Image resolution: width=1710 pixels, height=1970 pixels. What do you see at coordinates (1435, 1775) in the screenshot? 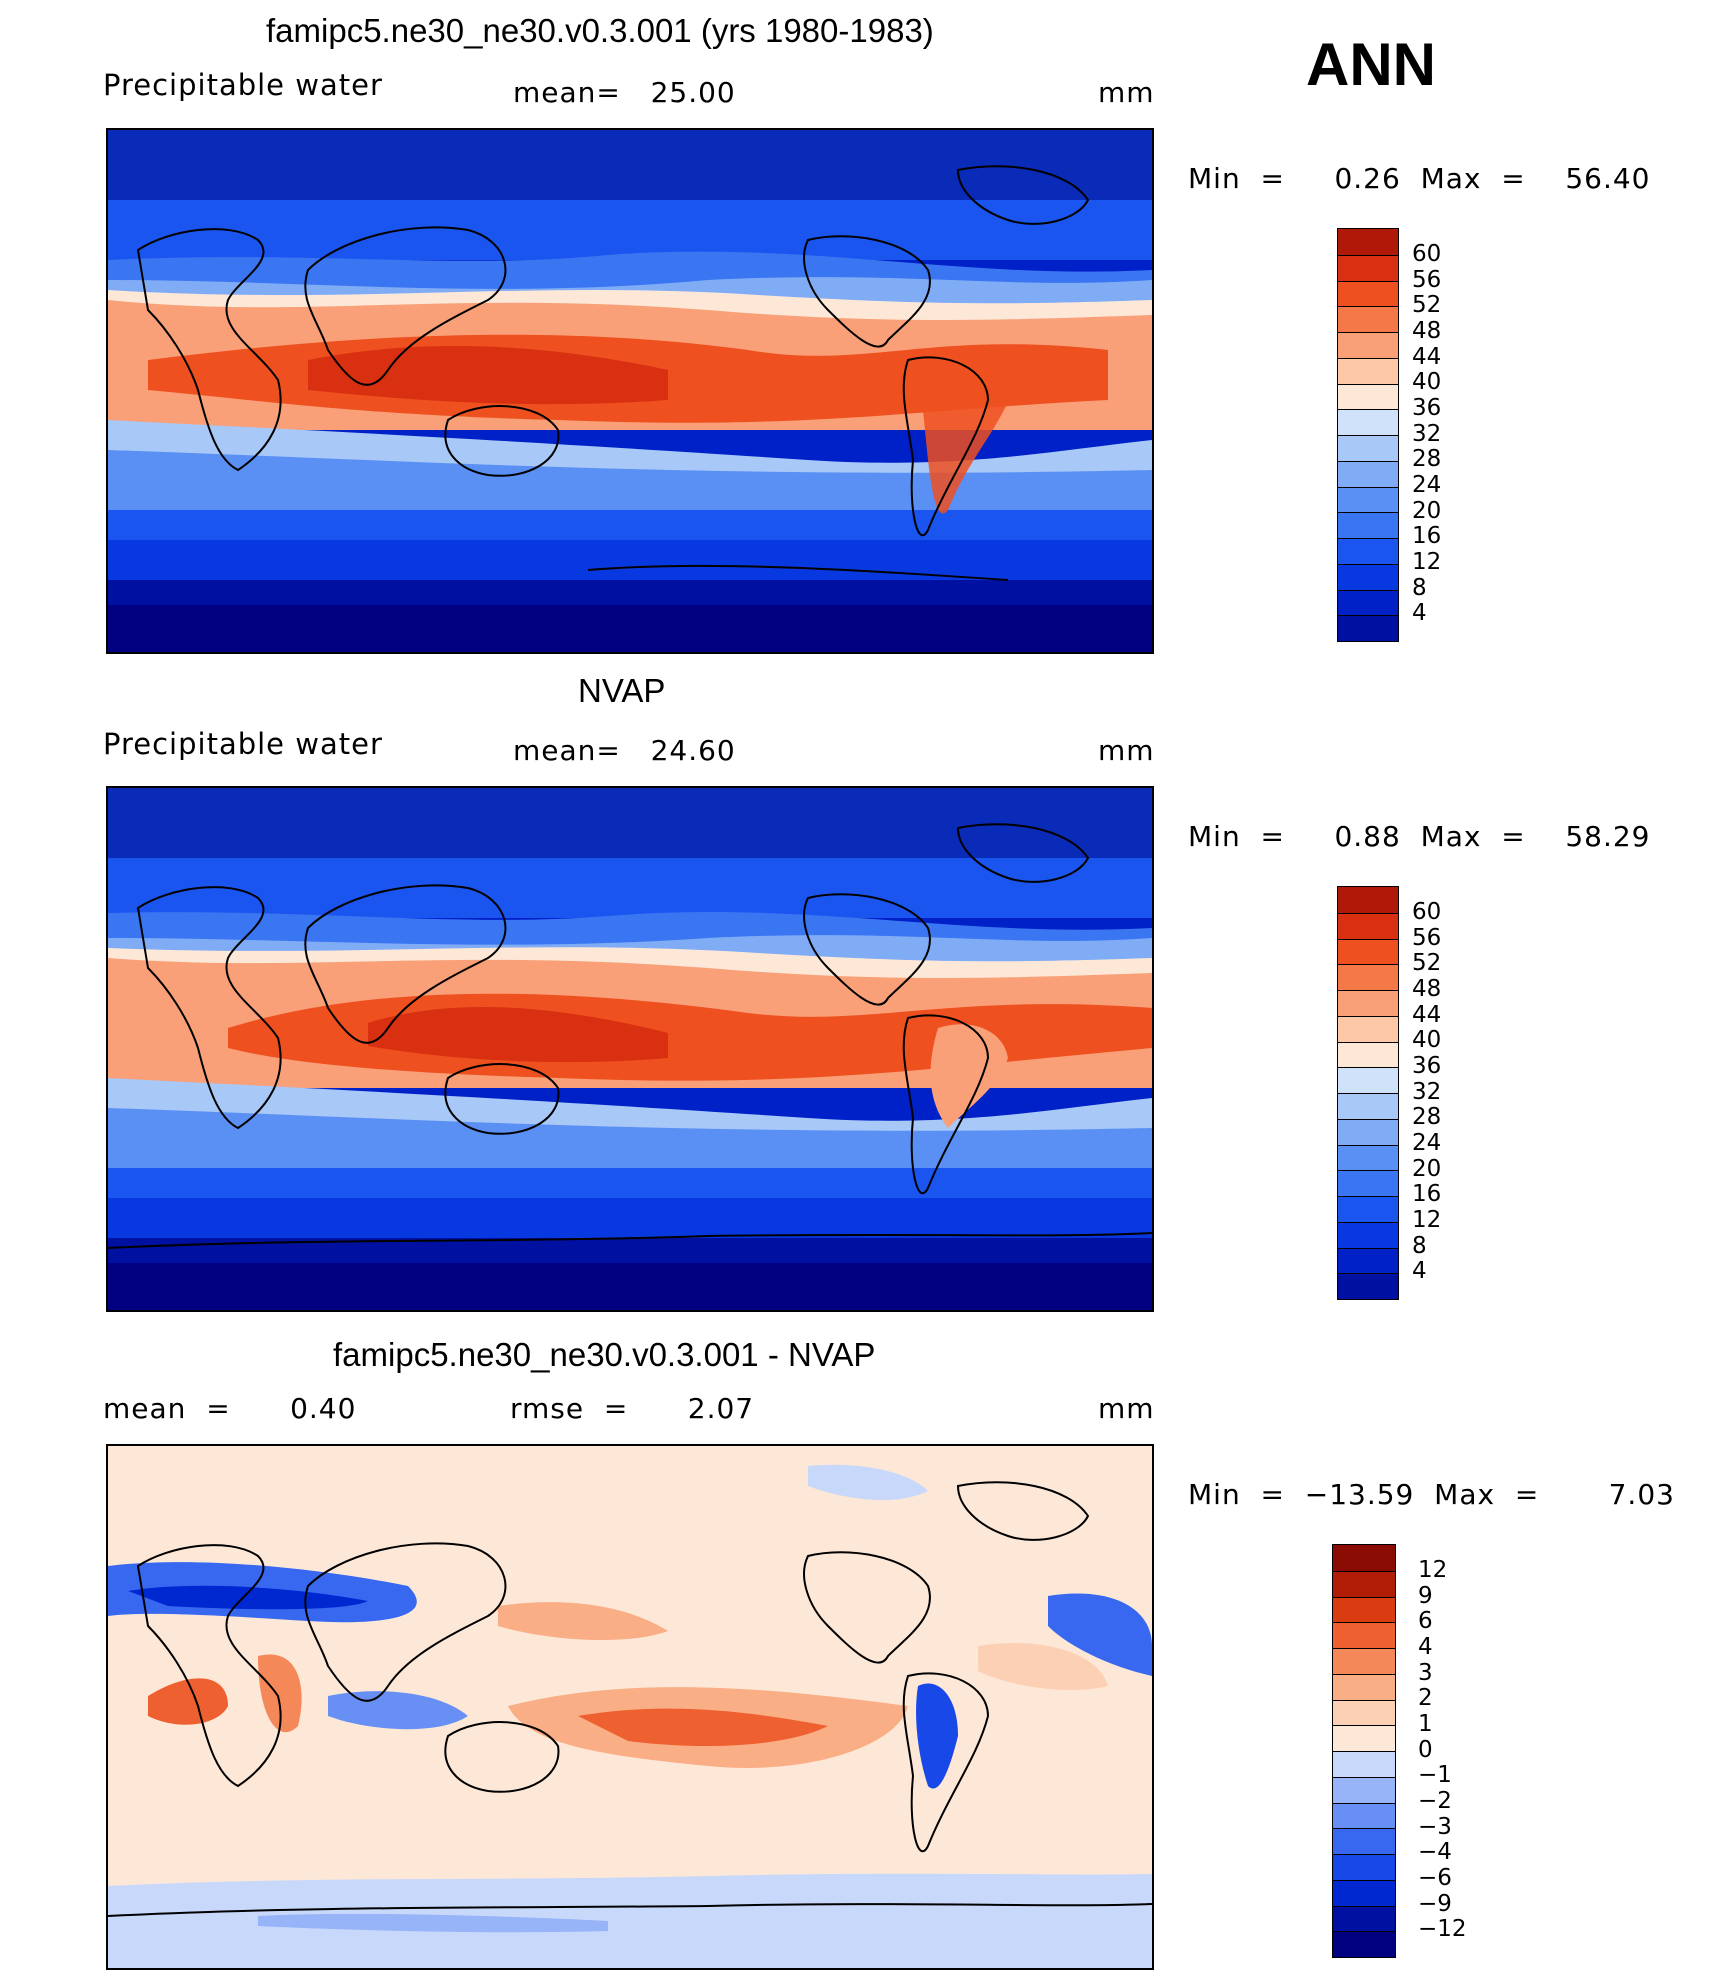
I see `colorbar-tick: −1` at bounding box center [1435, 1775].